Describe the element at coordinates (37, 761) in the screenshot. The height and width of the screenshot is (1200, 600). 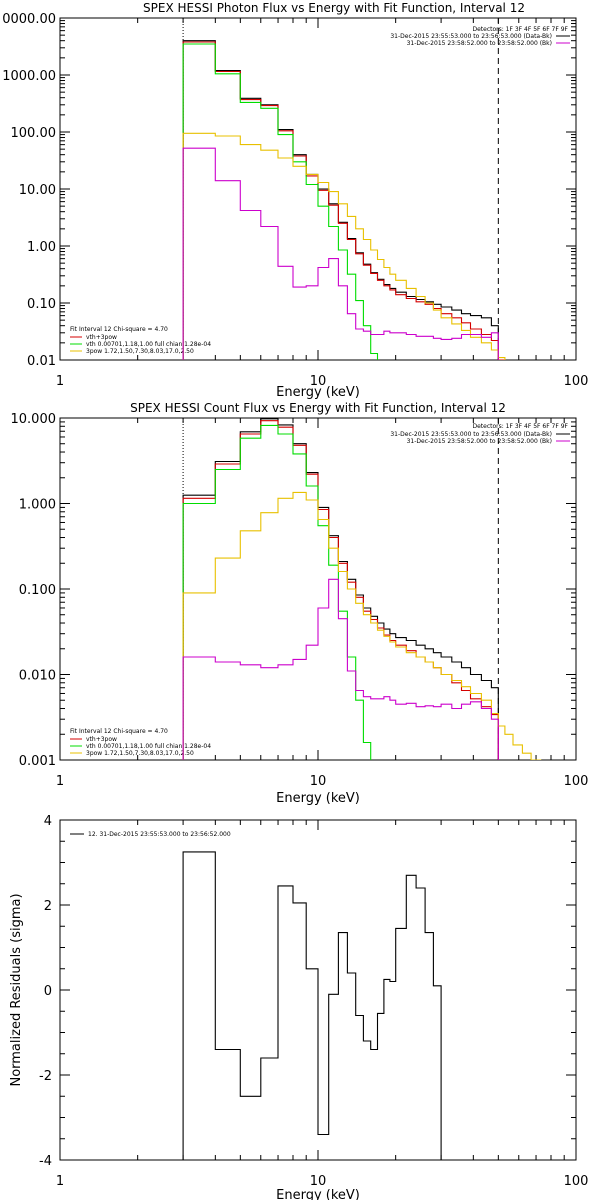
I see `y-tick-label: 0.001` at that location.